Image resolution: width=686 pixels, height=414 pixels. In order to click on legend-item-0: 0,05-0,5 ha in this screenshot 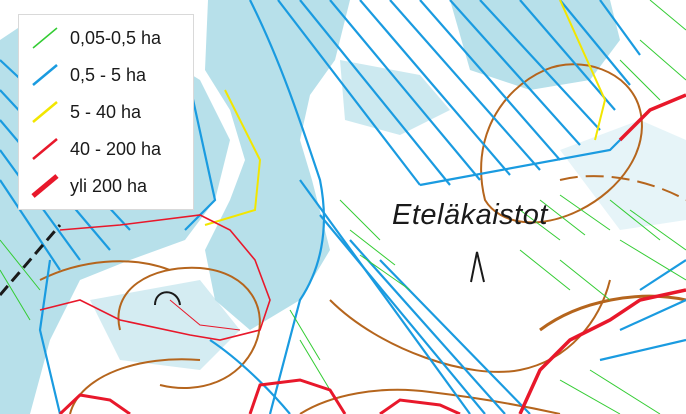, I will do `click(107, 38)`.